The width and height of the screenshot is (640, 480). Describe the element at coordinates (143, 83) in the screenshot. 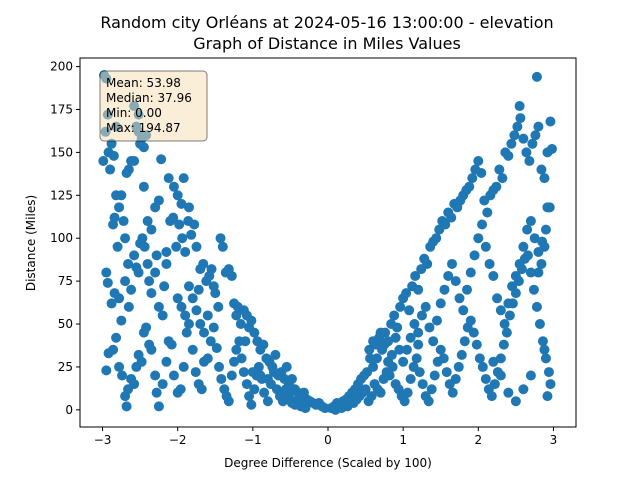

I see `stats-mean: Mean: 53.98` at that location.